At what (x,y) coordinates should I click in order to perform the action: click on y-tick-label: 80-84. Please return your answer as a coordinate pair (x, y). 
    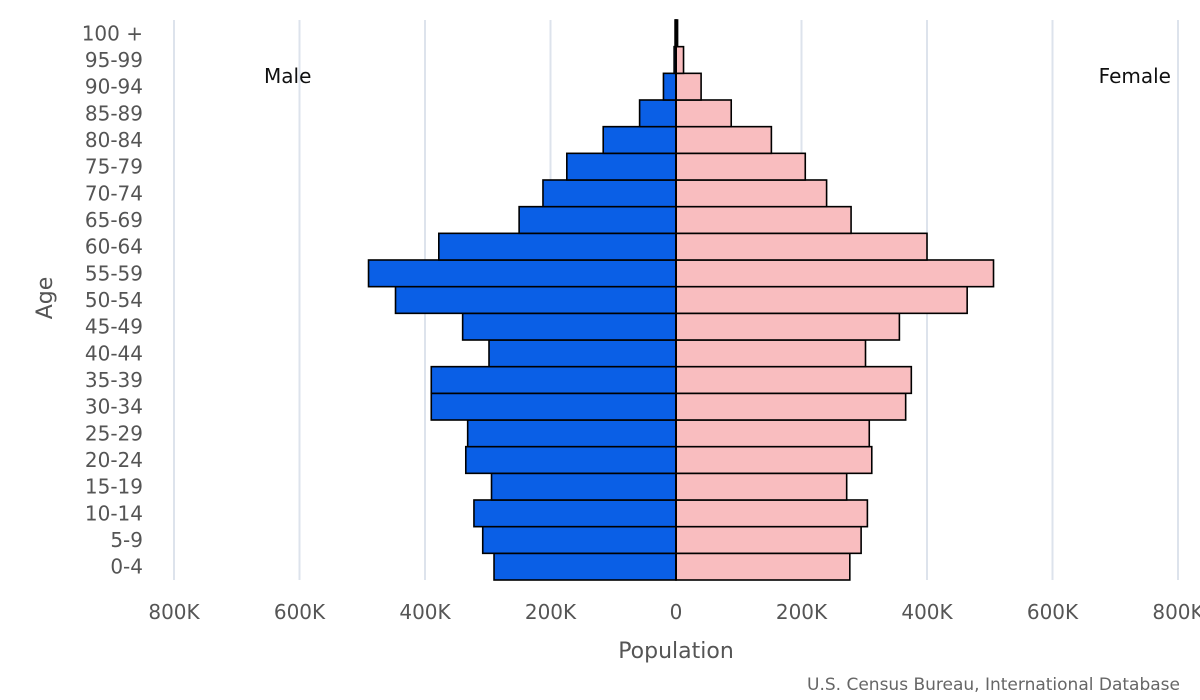
    Looking at the image, I should click on (114, 140).